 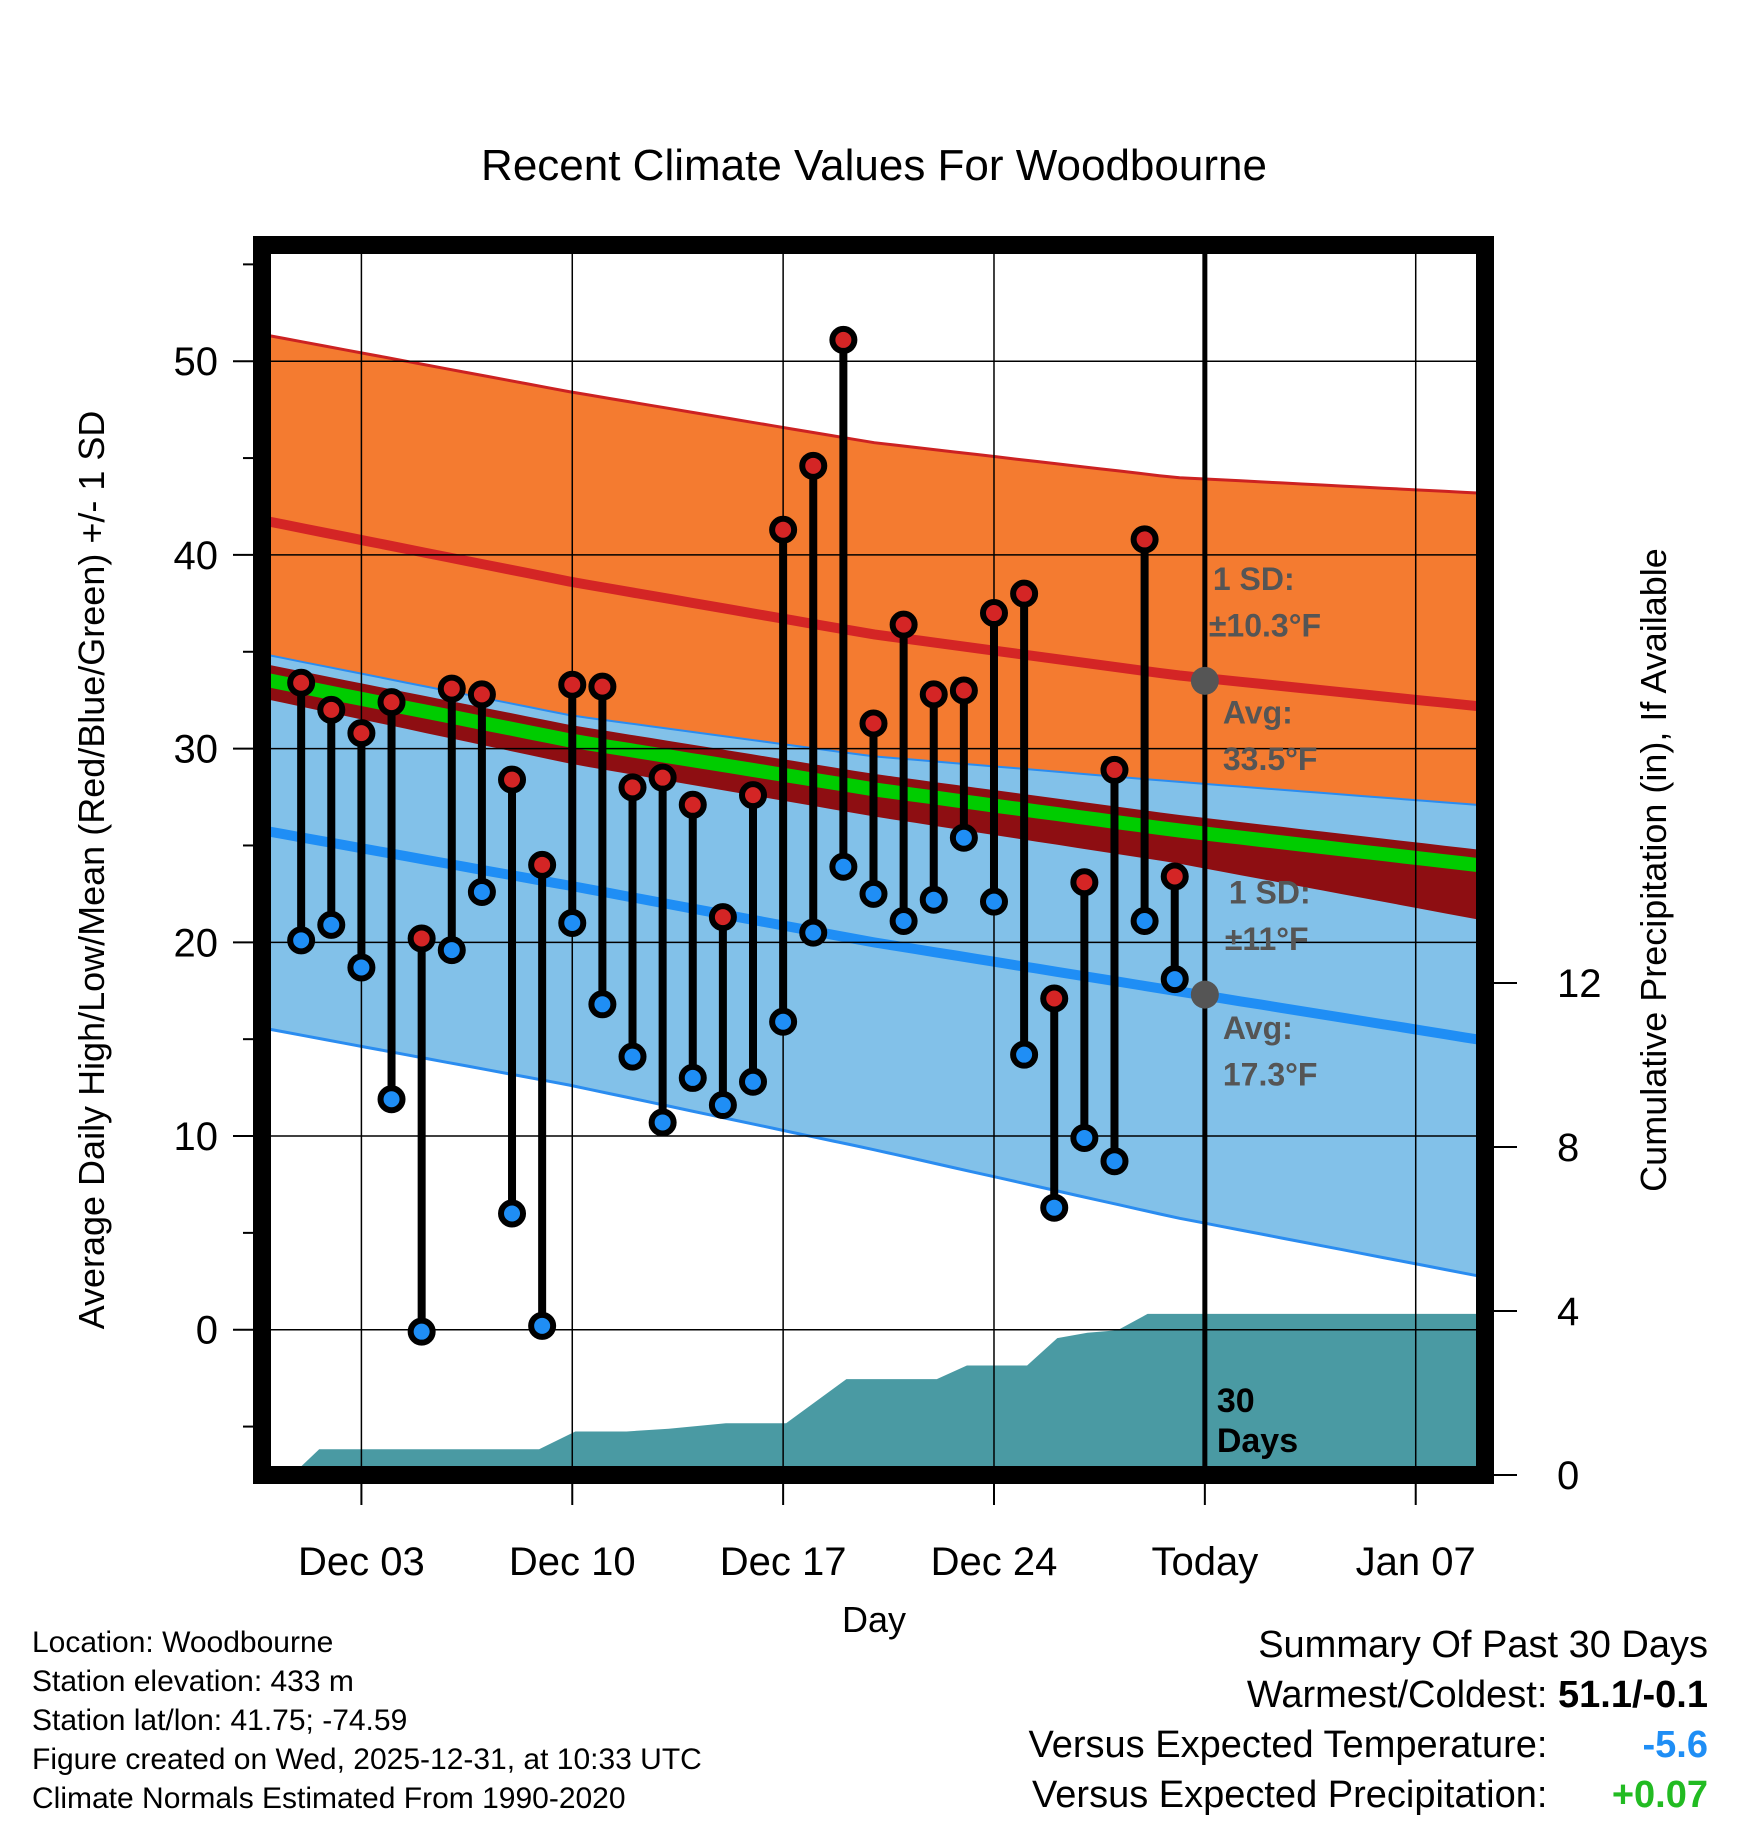 I want to click on high-sd-upper-line, so click(x=874, y=414).